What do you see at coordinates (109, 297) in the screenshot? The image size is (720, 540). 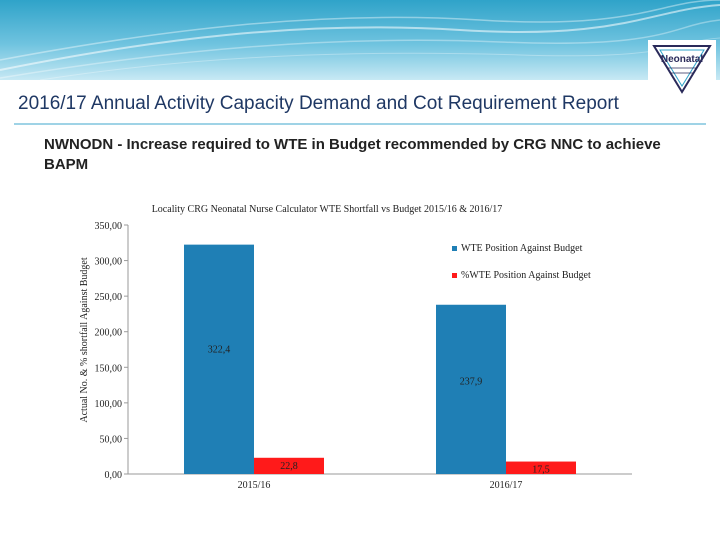 I see `y-tick-label: 250,00` at bounding box center [109, 297].